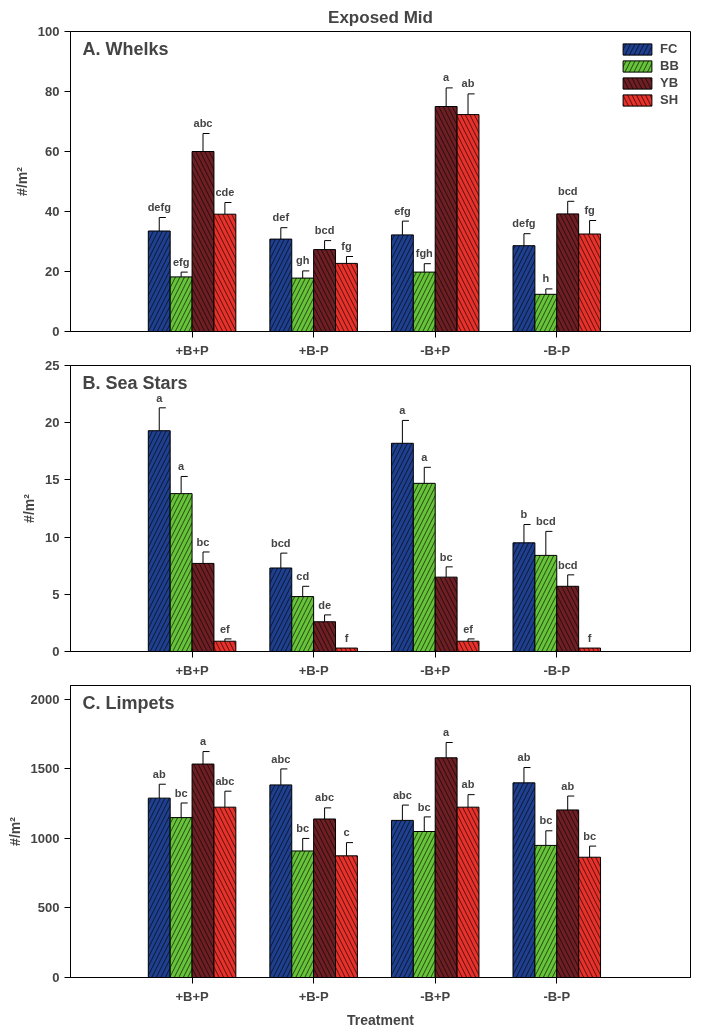 Image resolution: width=709 pixels, height=1034 pixels. Describe the element at coordinates (380, 17) in the screenshot. I see `chart-title: Exposed Mid` at that location.